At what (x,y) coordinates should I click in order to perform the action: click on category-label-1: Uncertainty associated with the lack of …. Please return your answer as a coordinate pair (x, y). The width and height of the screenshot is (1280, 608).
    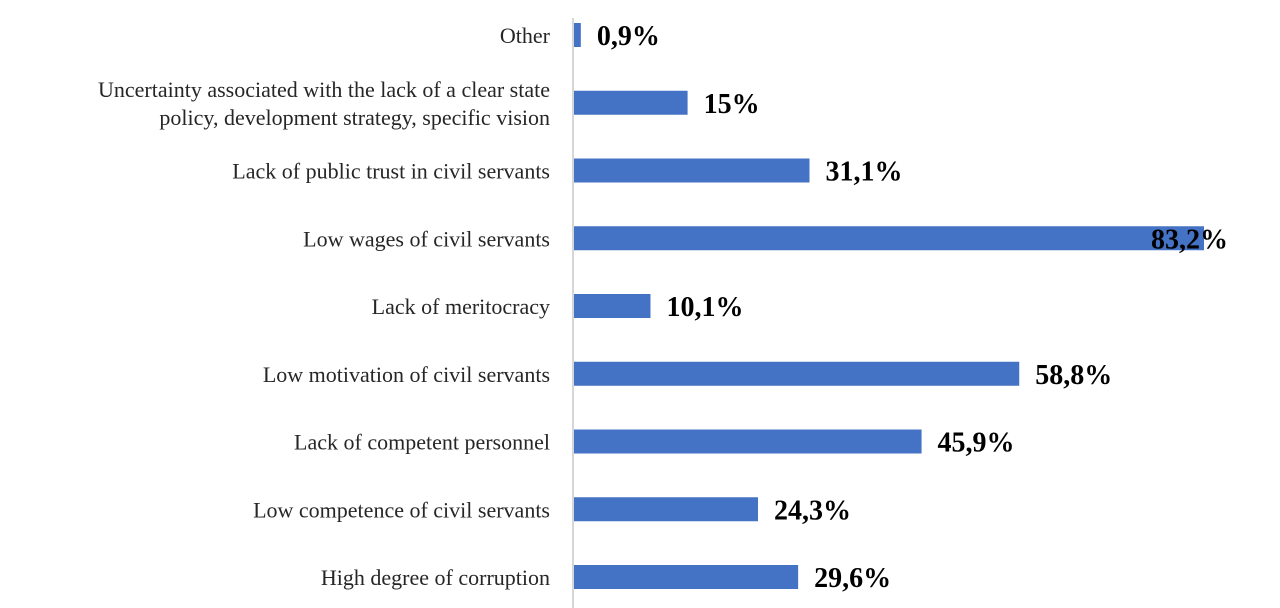
    Looking at the image, I should click on (324, 103).